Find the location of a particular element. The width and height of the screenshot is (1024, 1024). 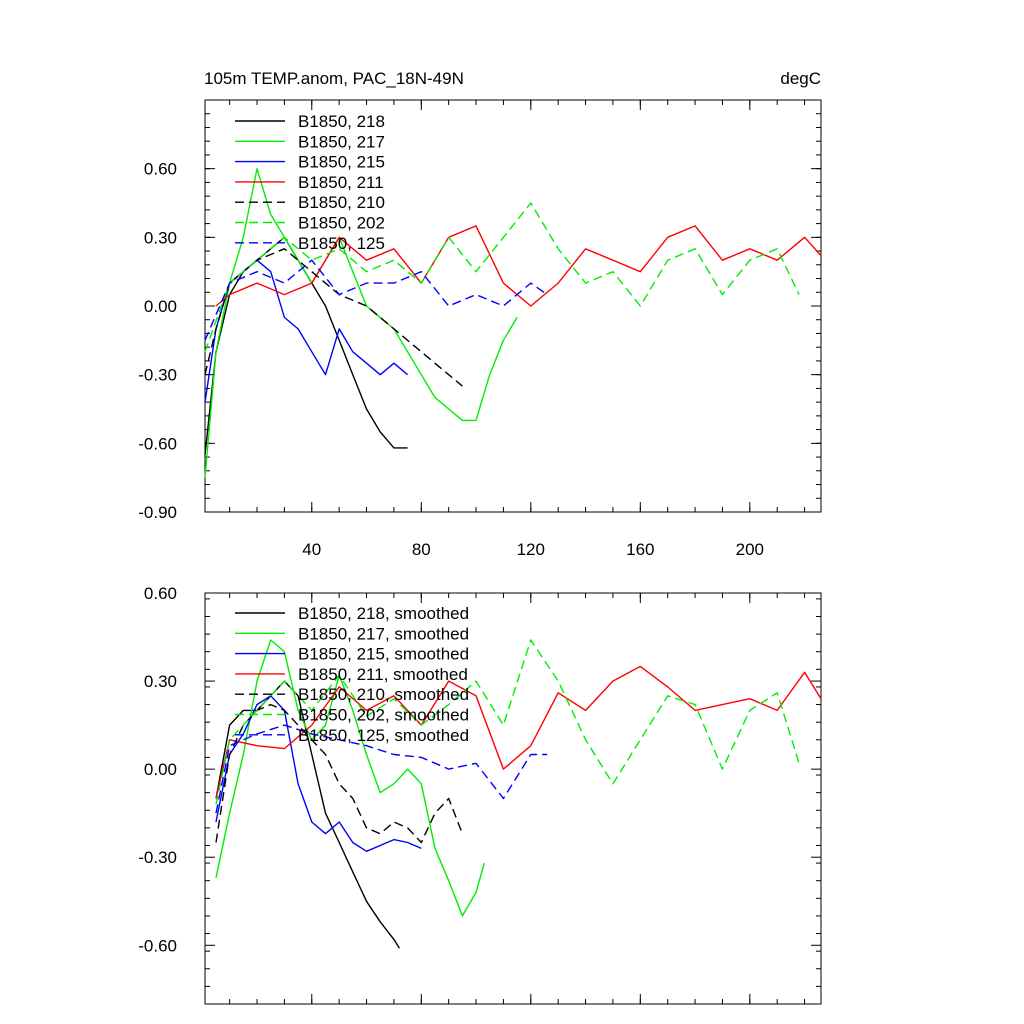

legend-label: B1850, 217, smoothed is located at coordinates (383, 633).